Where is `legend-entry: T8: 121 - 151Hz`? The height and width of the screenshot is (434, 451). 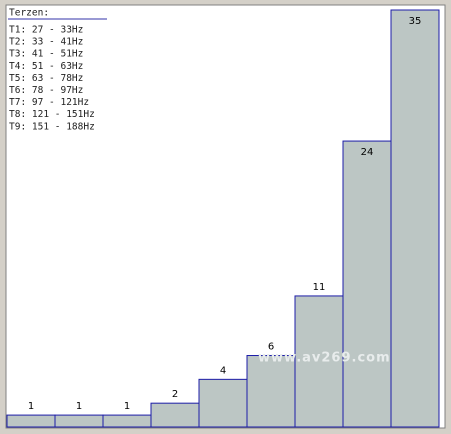
legend-entry: T8: 121 - 151Hz is located at coordinates (52, 114).